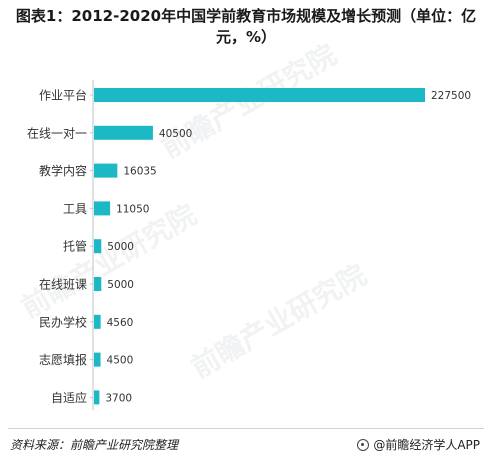  Describe the element at coordinates (139, 172) in the screenshot. I see `data-label: 16035` at that location.